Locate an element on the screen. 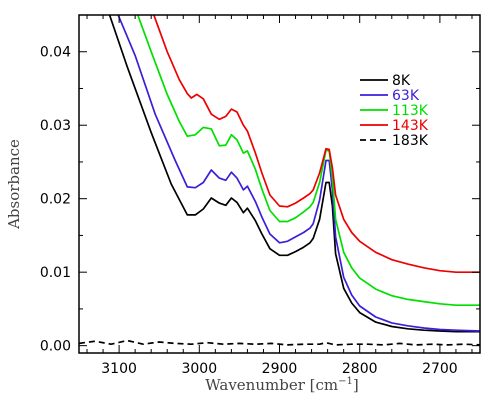 This screenshot has height=403, width=504. y-tick-label: 0.00 is located at coordinates (55, 347).